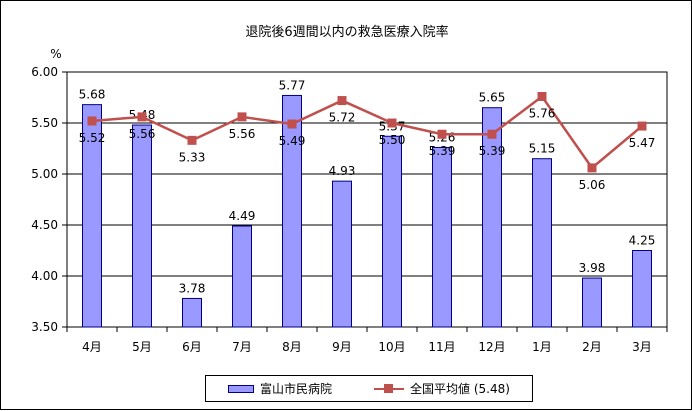 This screenshot has height=411, width=692. I want to click on y-tick-label: 5.50, so click(44, 123).